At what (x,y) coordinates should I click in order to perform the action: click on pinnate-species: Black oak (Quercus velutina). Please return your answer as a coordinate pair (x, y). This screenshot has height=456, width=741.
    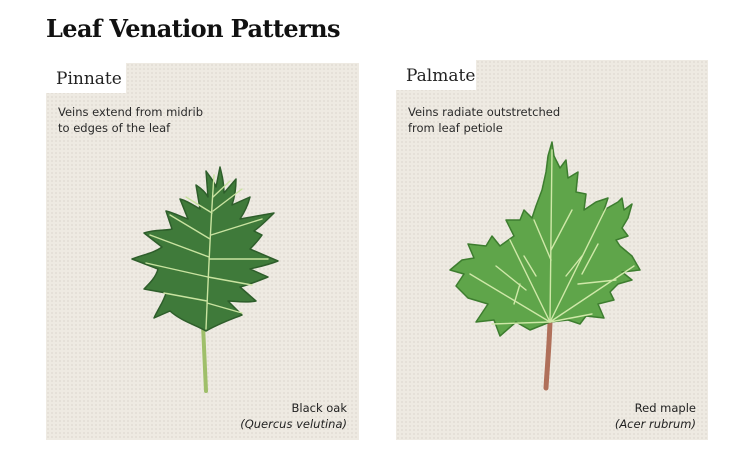
    Looking at the image, I should click on (293, 416).